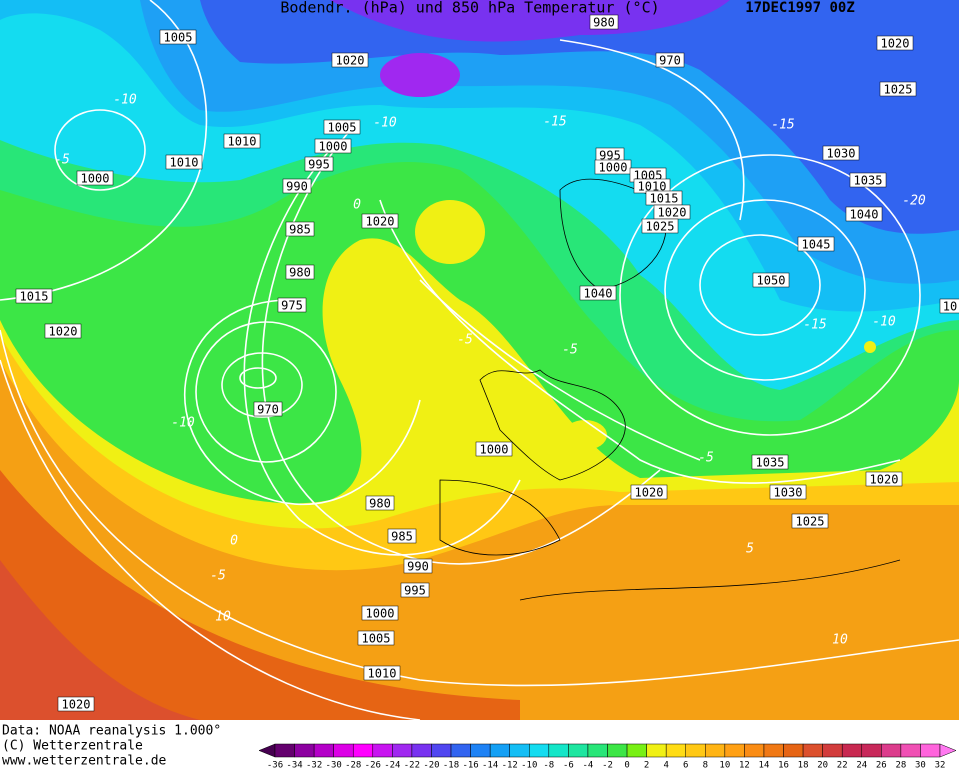  Describe the element at coordinates (822, 765) in the screenshot. I see `colorbar-tick-label: 20` at that location.